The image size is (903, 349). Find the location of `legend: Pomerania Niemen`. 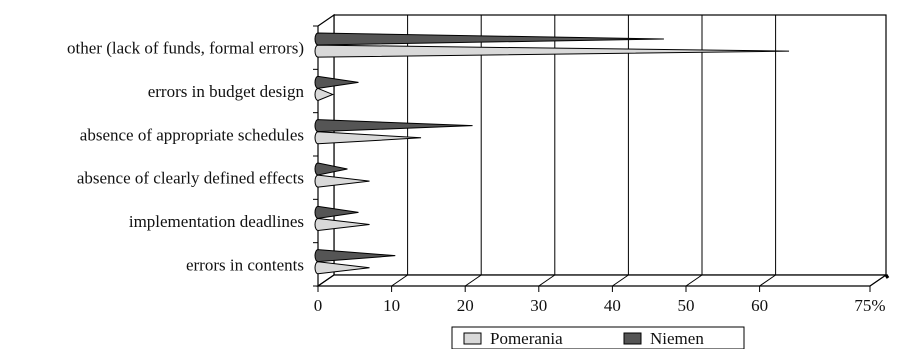

legend: Pomerania Niemen is located at coordinates (598, 337).